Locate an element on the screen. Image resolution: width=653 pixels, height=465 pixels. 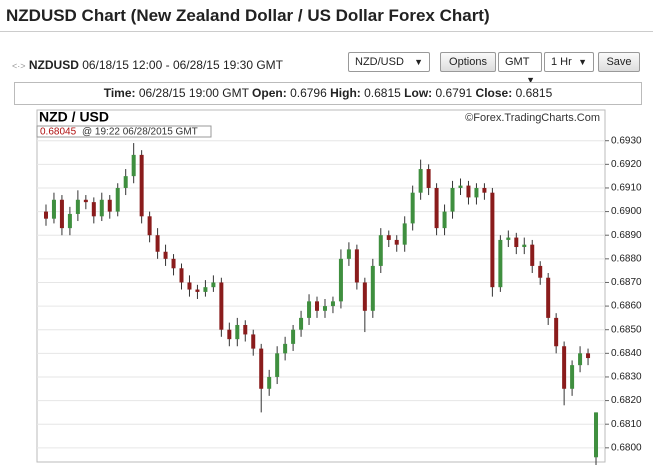
pair-value: NZD/USD is located at coordinates (379, 62).